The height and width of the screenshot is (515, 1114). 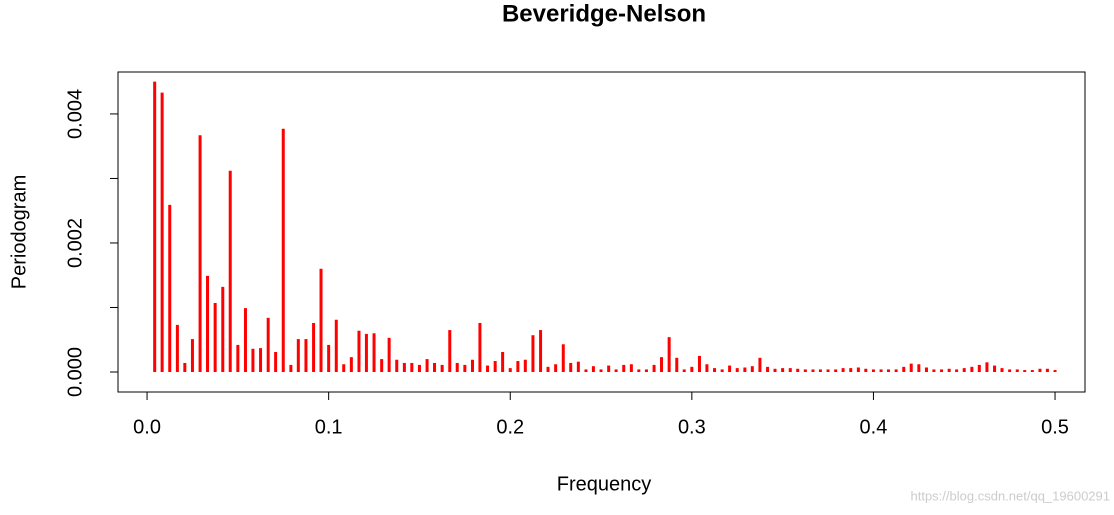 I want to click on y-tick-label: 0.000, so click(x=75, y=372).